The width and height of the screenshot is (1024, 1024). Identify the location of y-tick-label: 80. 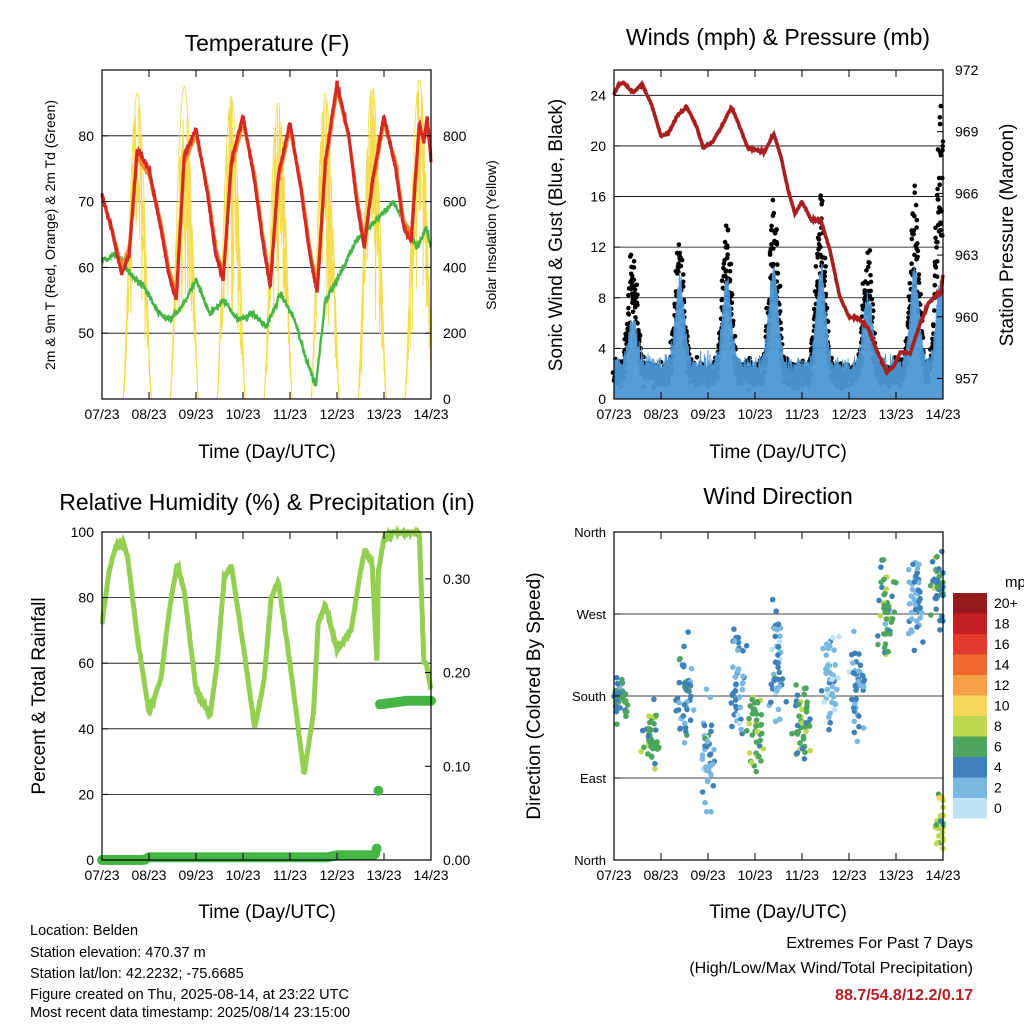
(86, 136).